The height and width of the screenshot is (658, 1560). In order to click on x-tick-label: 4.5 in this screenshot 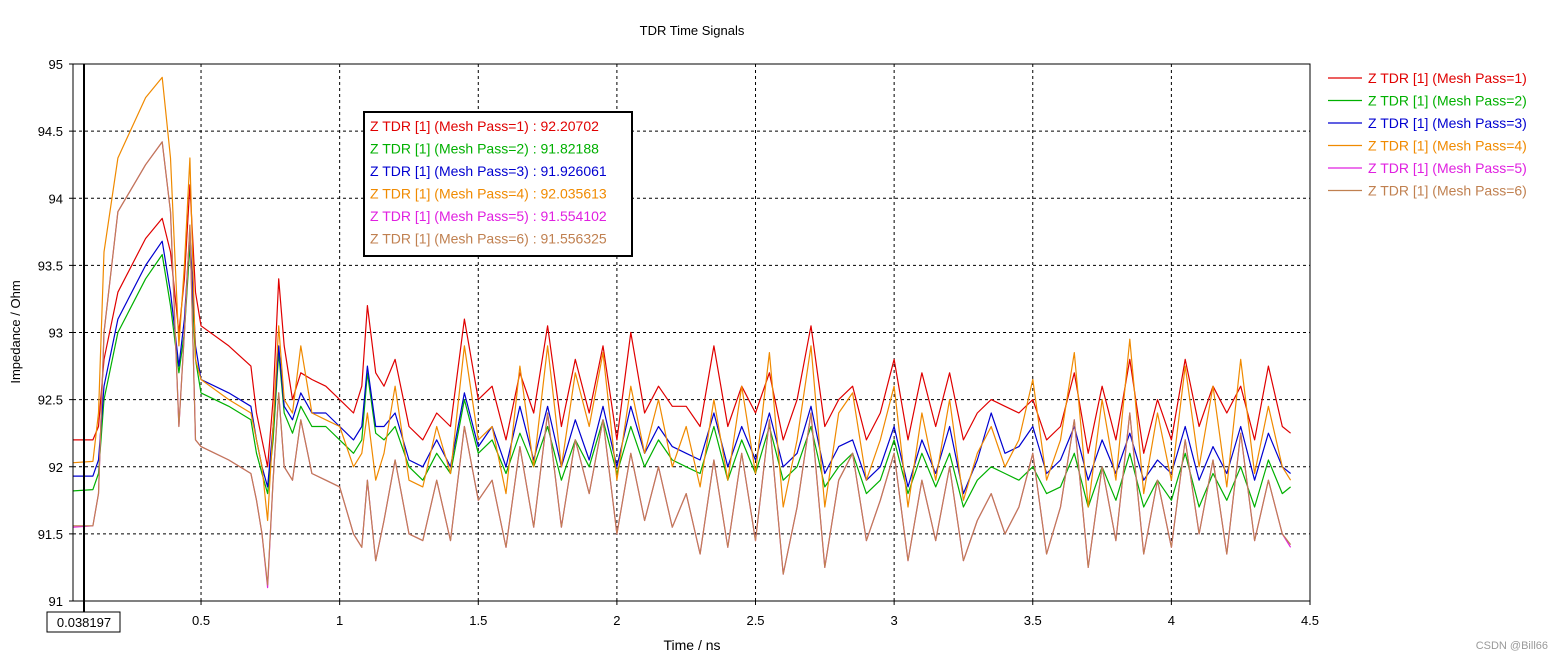, I will do `click(1310, 620)`.